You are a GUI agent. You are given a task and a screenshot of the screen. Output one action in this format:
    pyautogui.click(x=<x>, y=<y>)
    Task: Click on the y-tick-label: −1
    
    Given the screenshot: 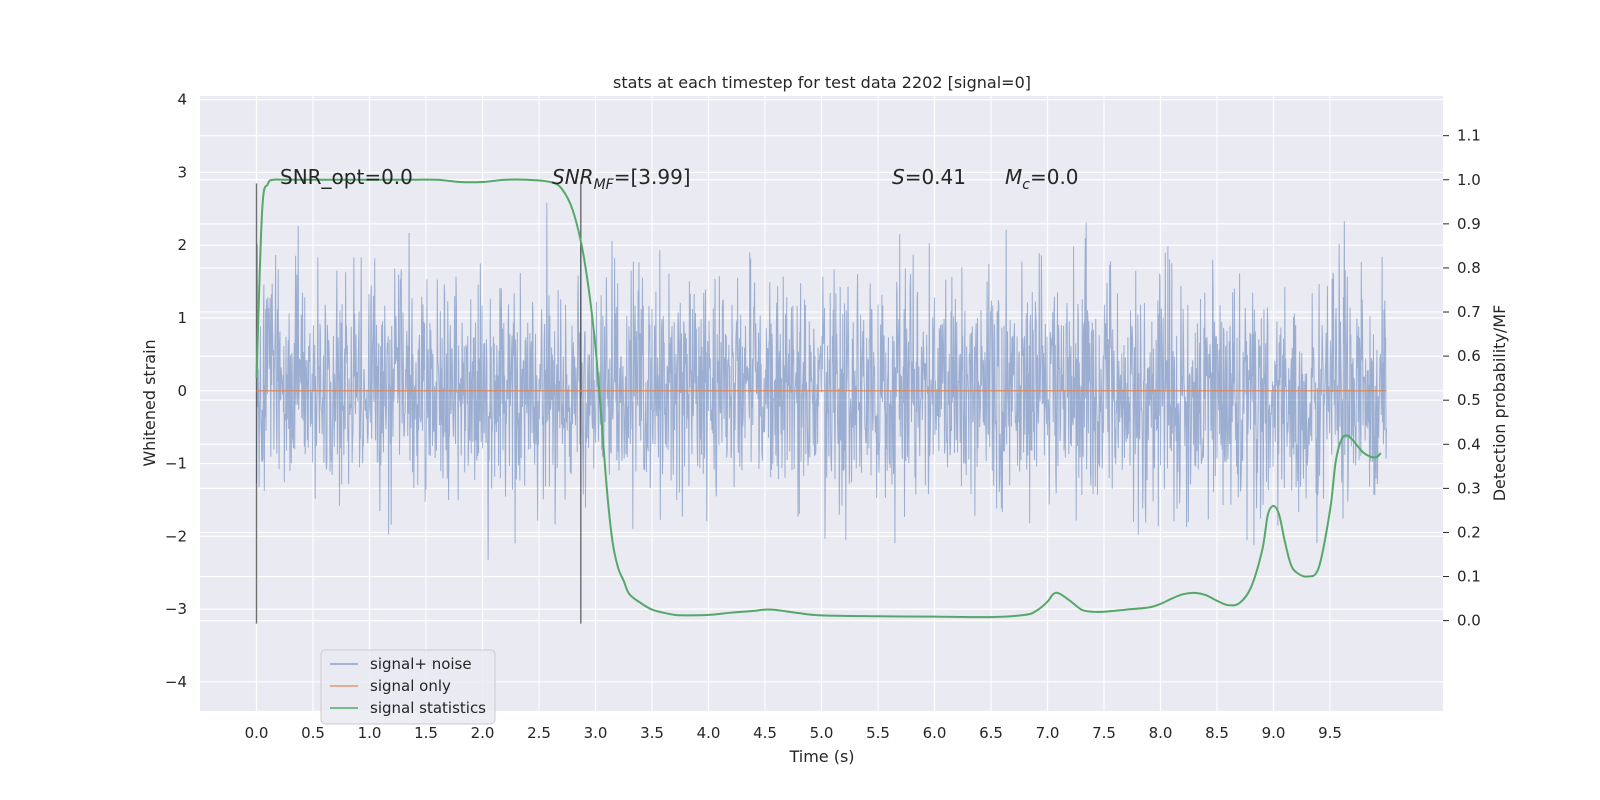 What is the action you would take?
    pyautogui.click(x=176, y=464)
    